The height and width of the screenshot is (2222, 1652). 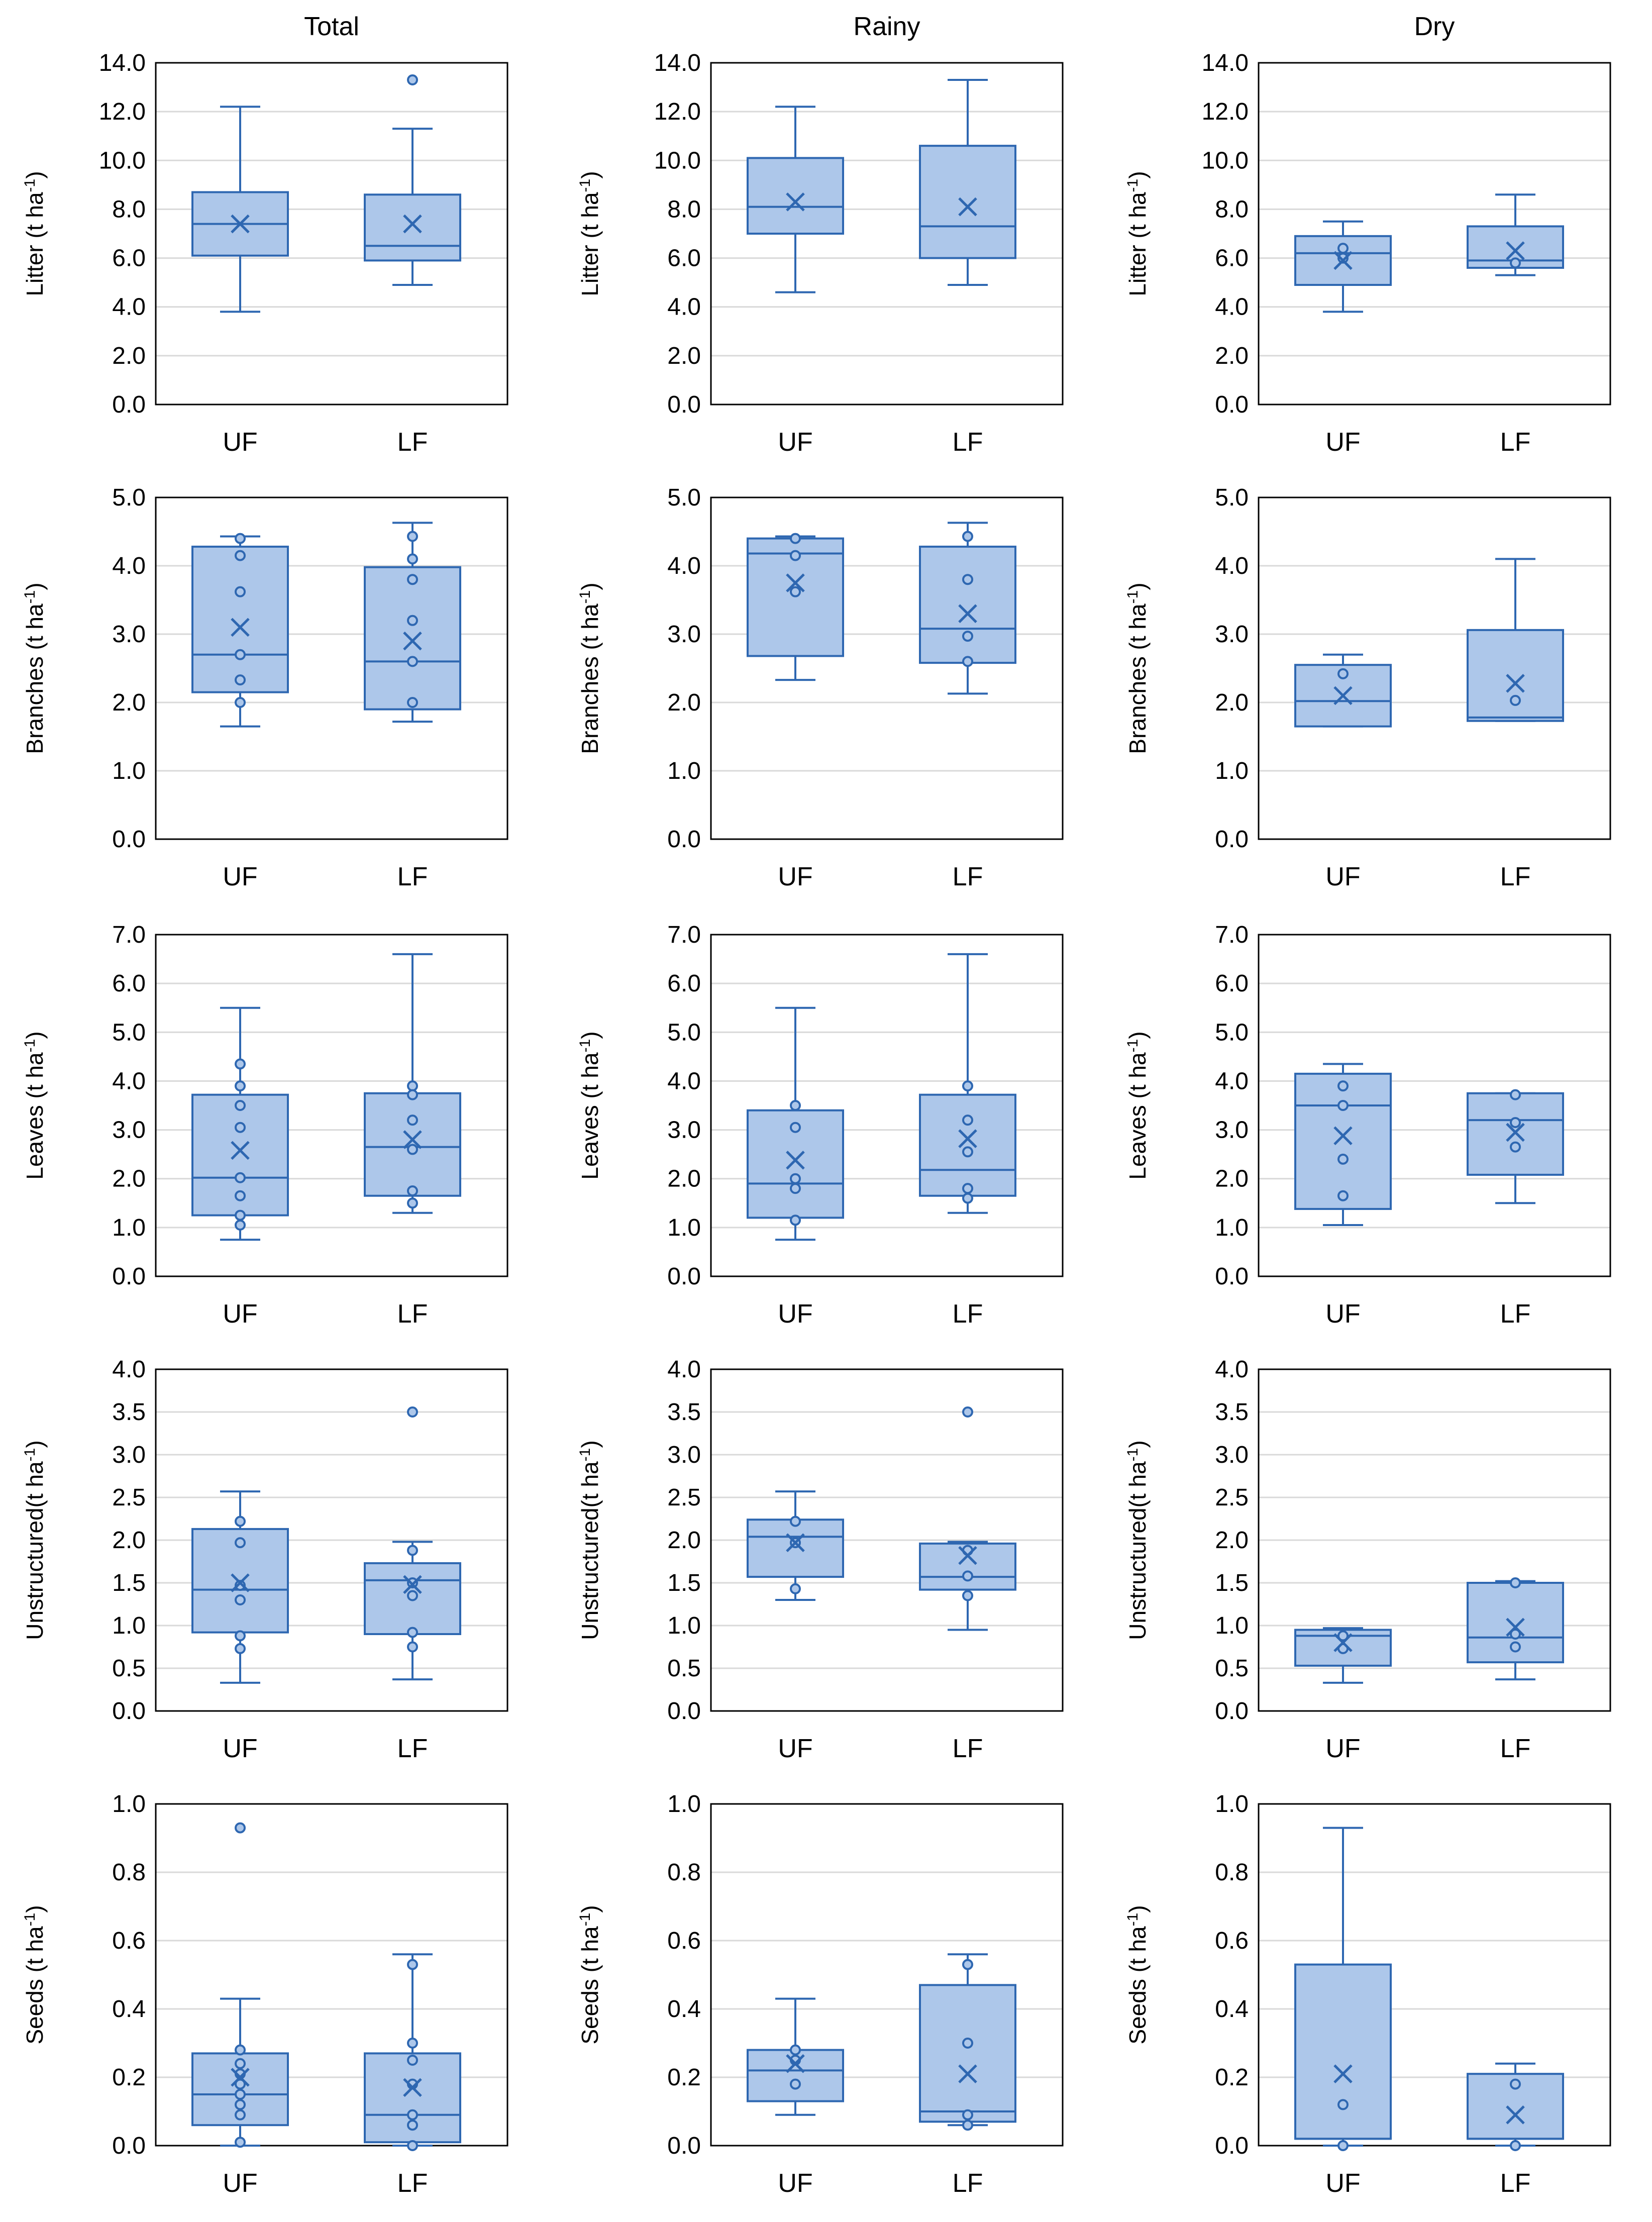 What do you see at coordinates (129, 1669) in the screenshot?
I see `y-tick-label: 0.5` at bounding box center [129, 1669].